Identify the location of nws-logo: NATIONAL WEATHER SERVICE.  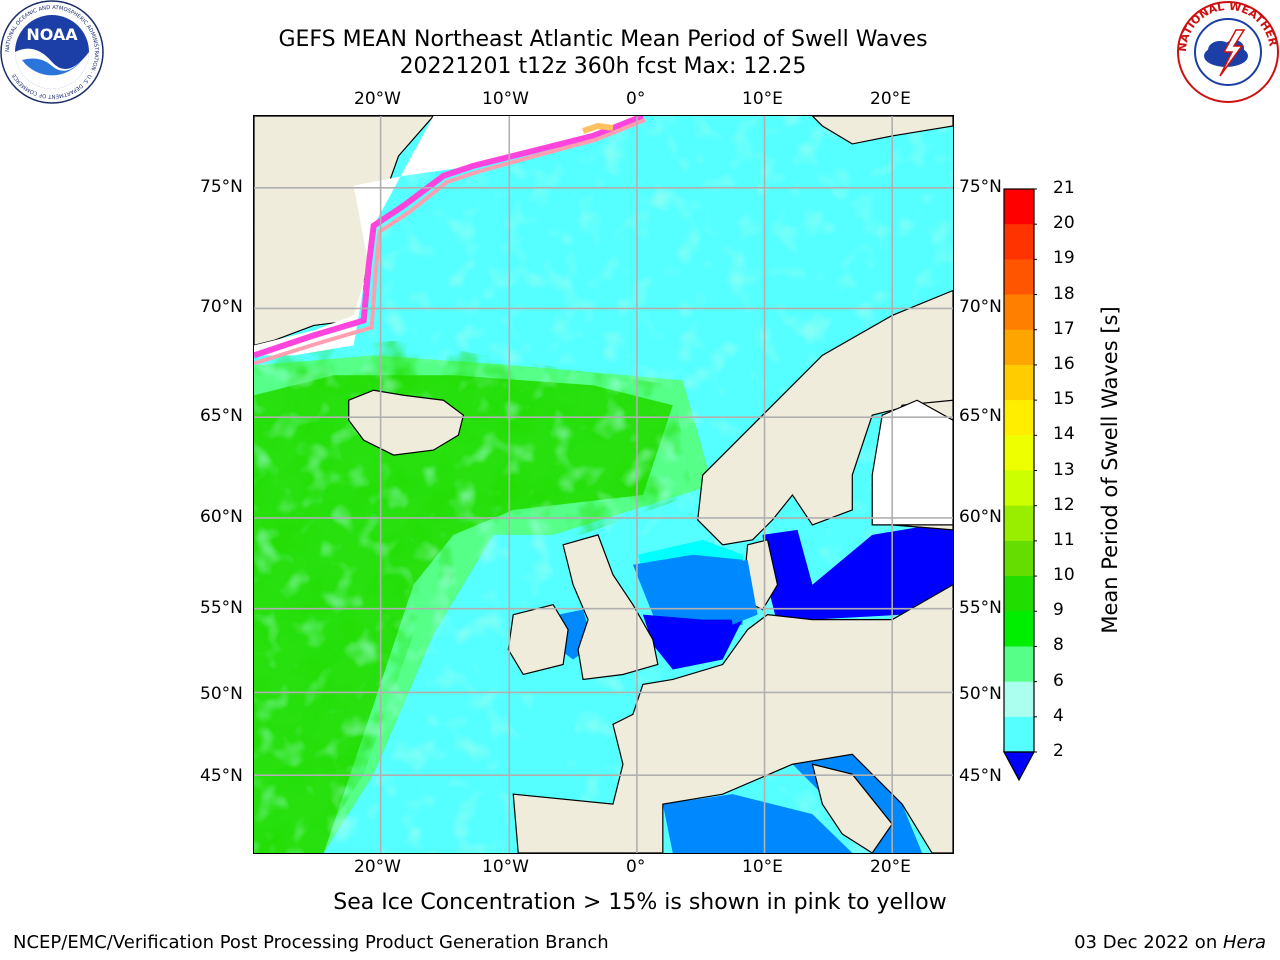
(1228, 51).